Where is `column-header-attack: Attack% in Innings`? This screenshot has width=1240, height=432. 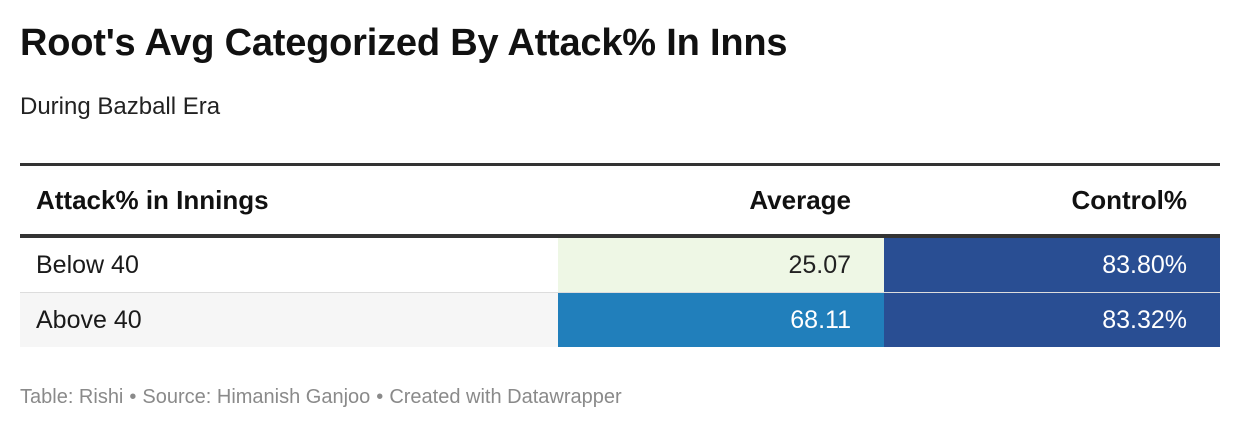 column-header-attack: Attack% in Innings is located at coordinates (152, 199).